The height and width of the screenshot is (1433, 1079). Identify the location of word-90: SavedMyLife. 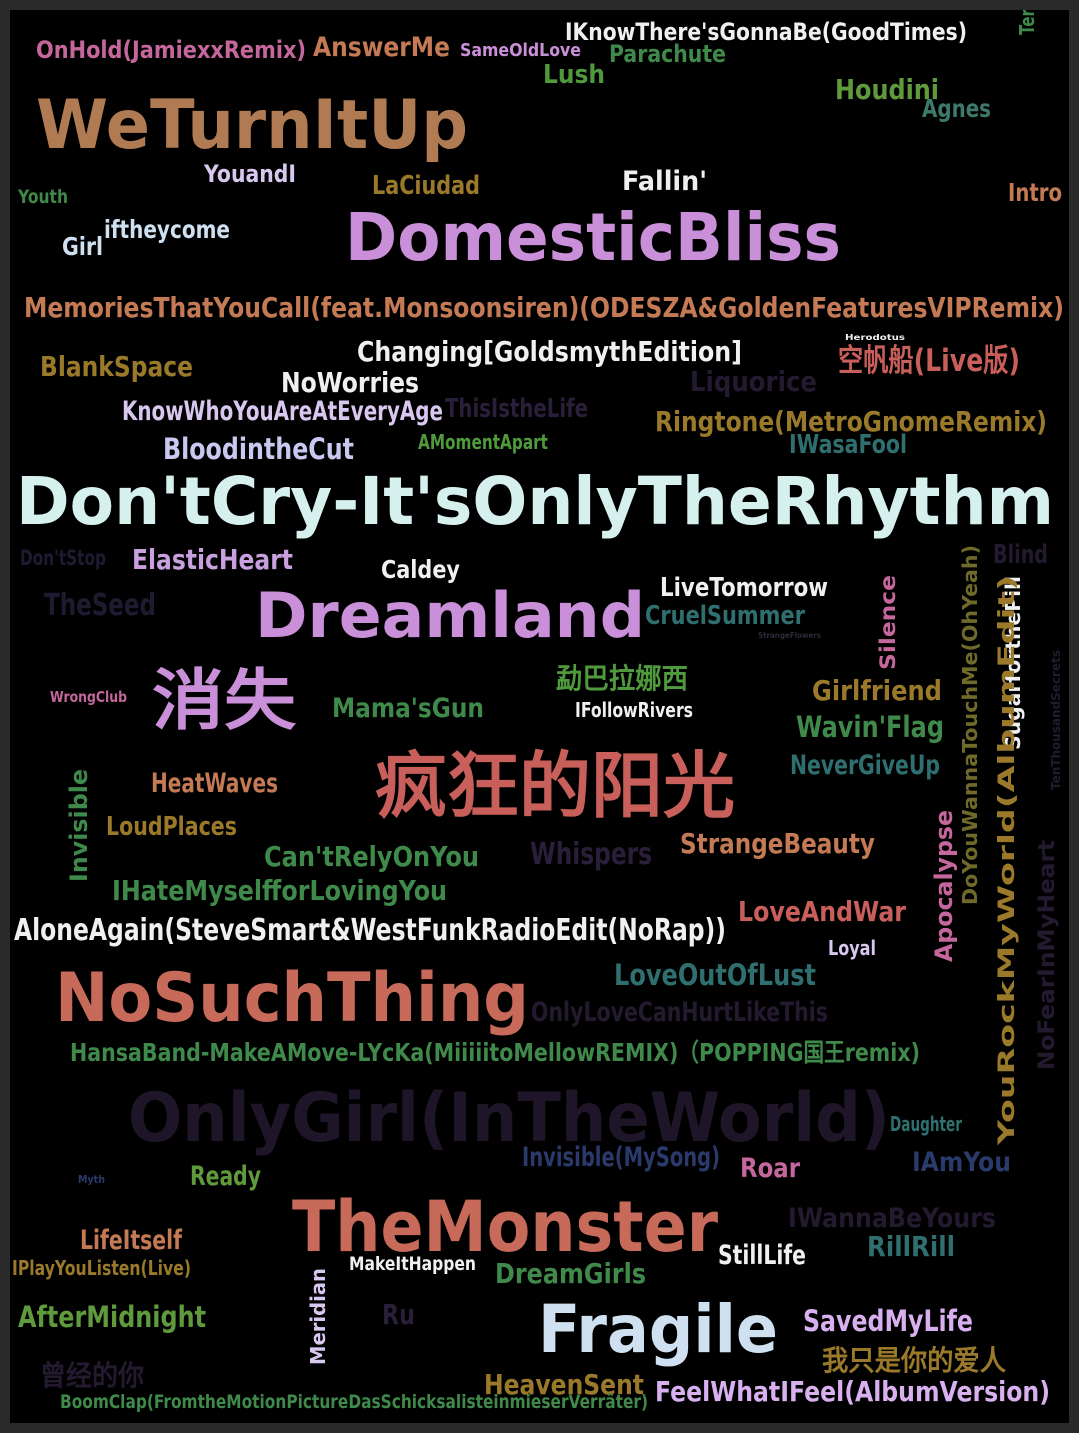
(888, 1321).